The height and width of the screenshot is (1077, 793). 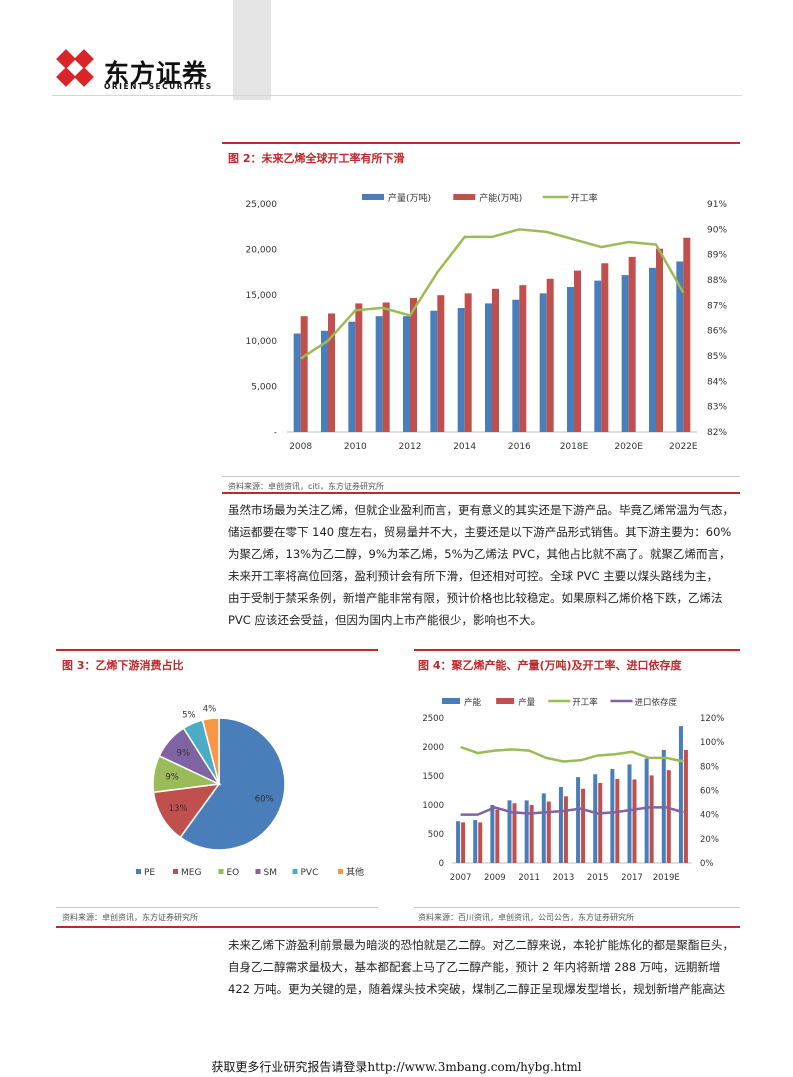 I want to click on fig3-source: 资料来源：卓创资讯，东方证券研究所, so click(x=130, y=917).